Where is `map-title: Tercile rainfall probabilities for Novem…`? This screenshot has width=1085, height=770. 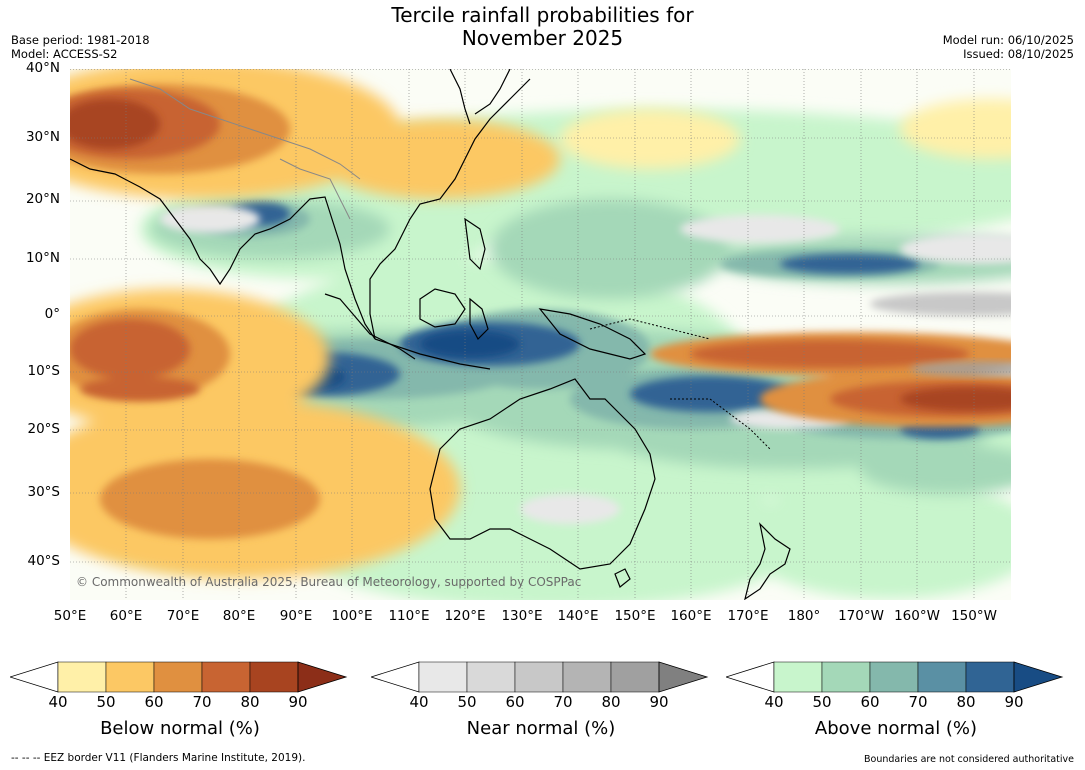 map-title: Tercile rainfall probabilities for Novem… is located at coordinates (542, 27).